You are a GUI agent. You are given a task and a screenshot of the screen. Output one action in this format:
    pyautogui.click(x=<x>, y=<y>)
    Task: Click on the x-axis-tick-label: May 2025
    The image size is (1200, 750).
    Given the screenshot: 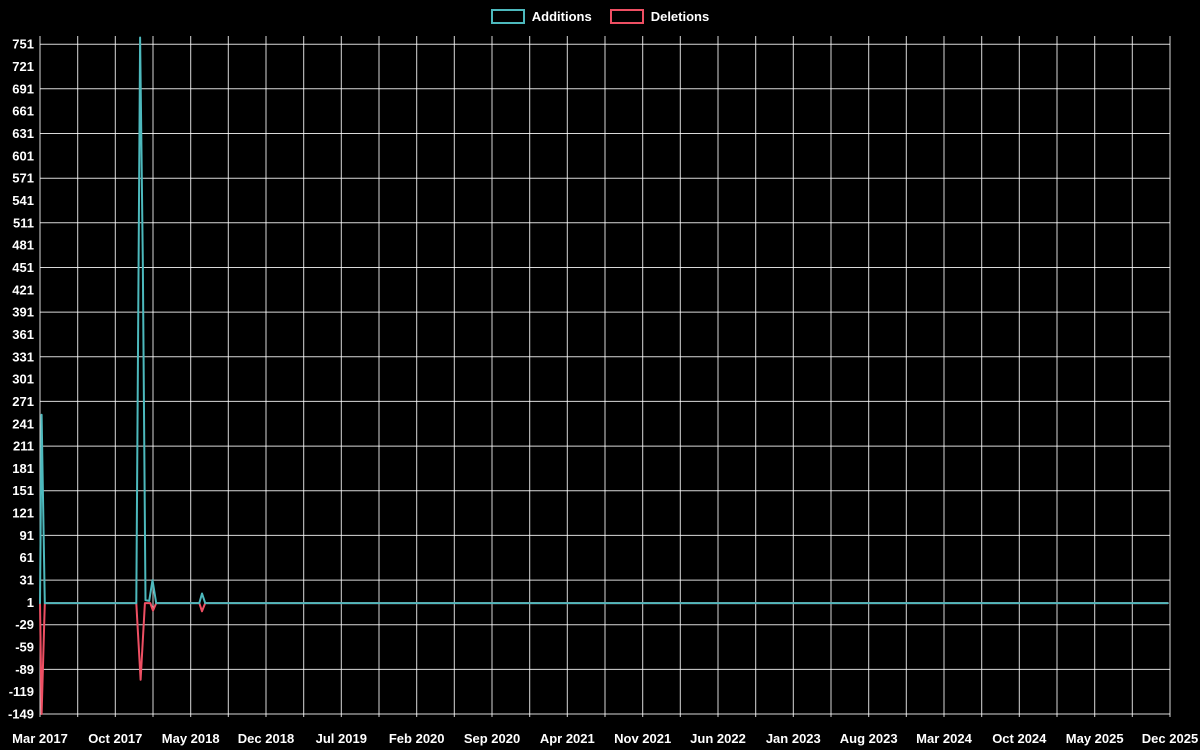 What is the action you would take?
    pyautogui.click(x=1095, y=738)
    